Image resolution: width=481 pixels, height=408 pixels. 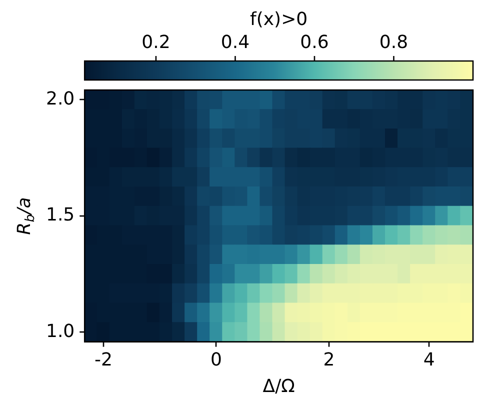 I want to click on color-bar-title: f(x)>0, so click(x=279, y=19).